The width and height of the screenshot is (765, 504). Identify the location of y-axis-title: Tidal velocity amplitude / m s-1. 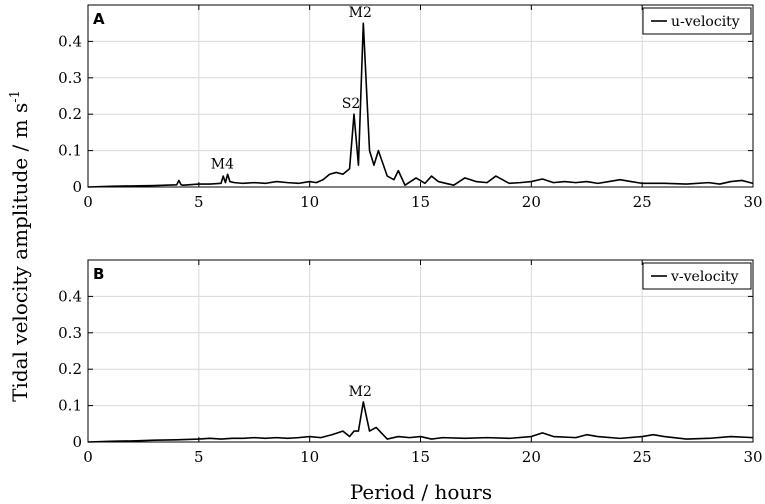
(20, 246).